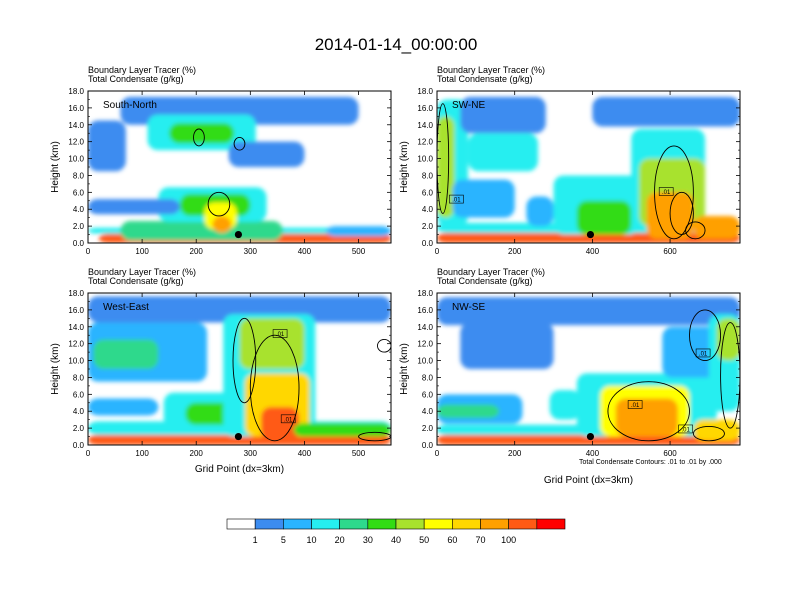 The width and height of the screenshot is (792, 612). I want to click on panel-name: SW-NE, so click(468, 105).